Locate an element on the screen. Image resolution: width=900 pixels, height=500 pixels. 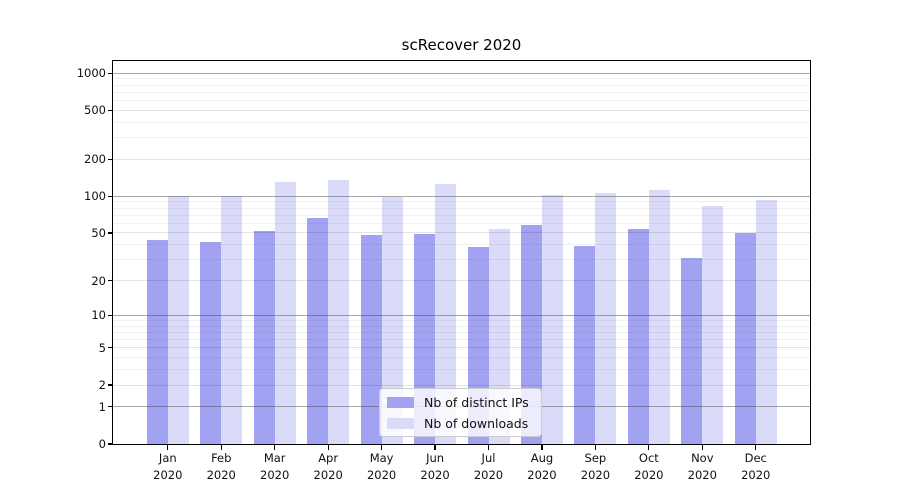
y-tick-label-2: 2 is located at coordinates (102, 385).